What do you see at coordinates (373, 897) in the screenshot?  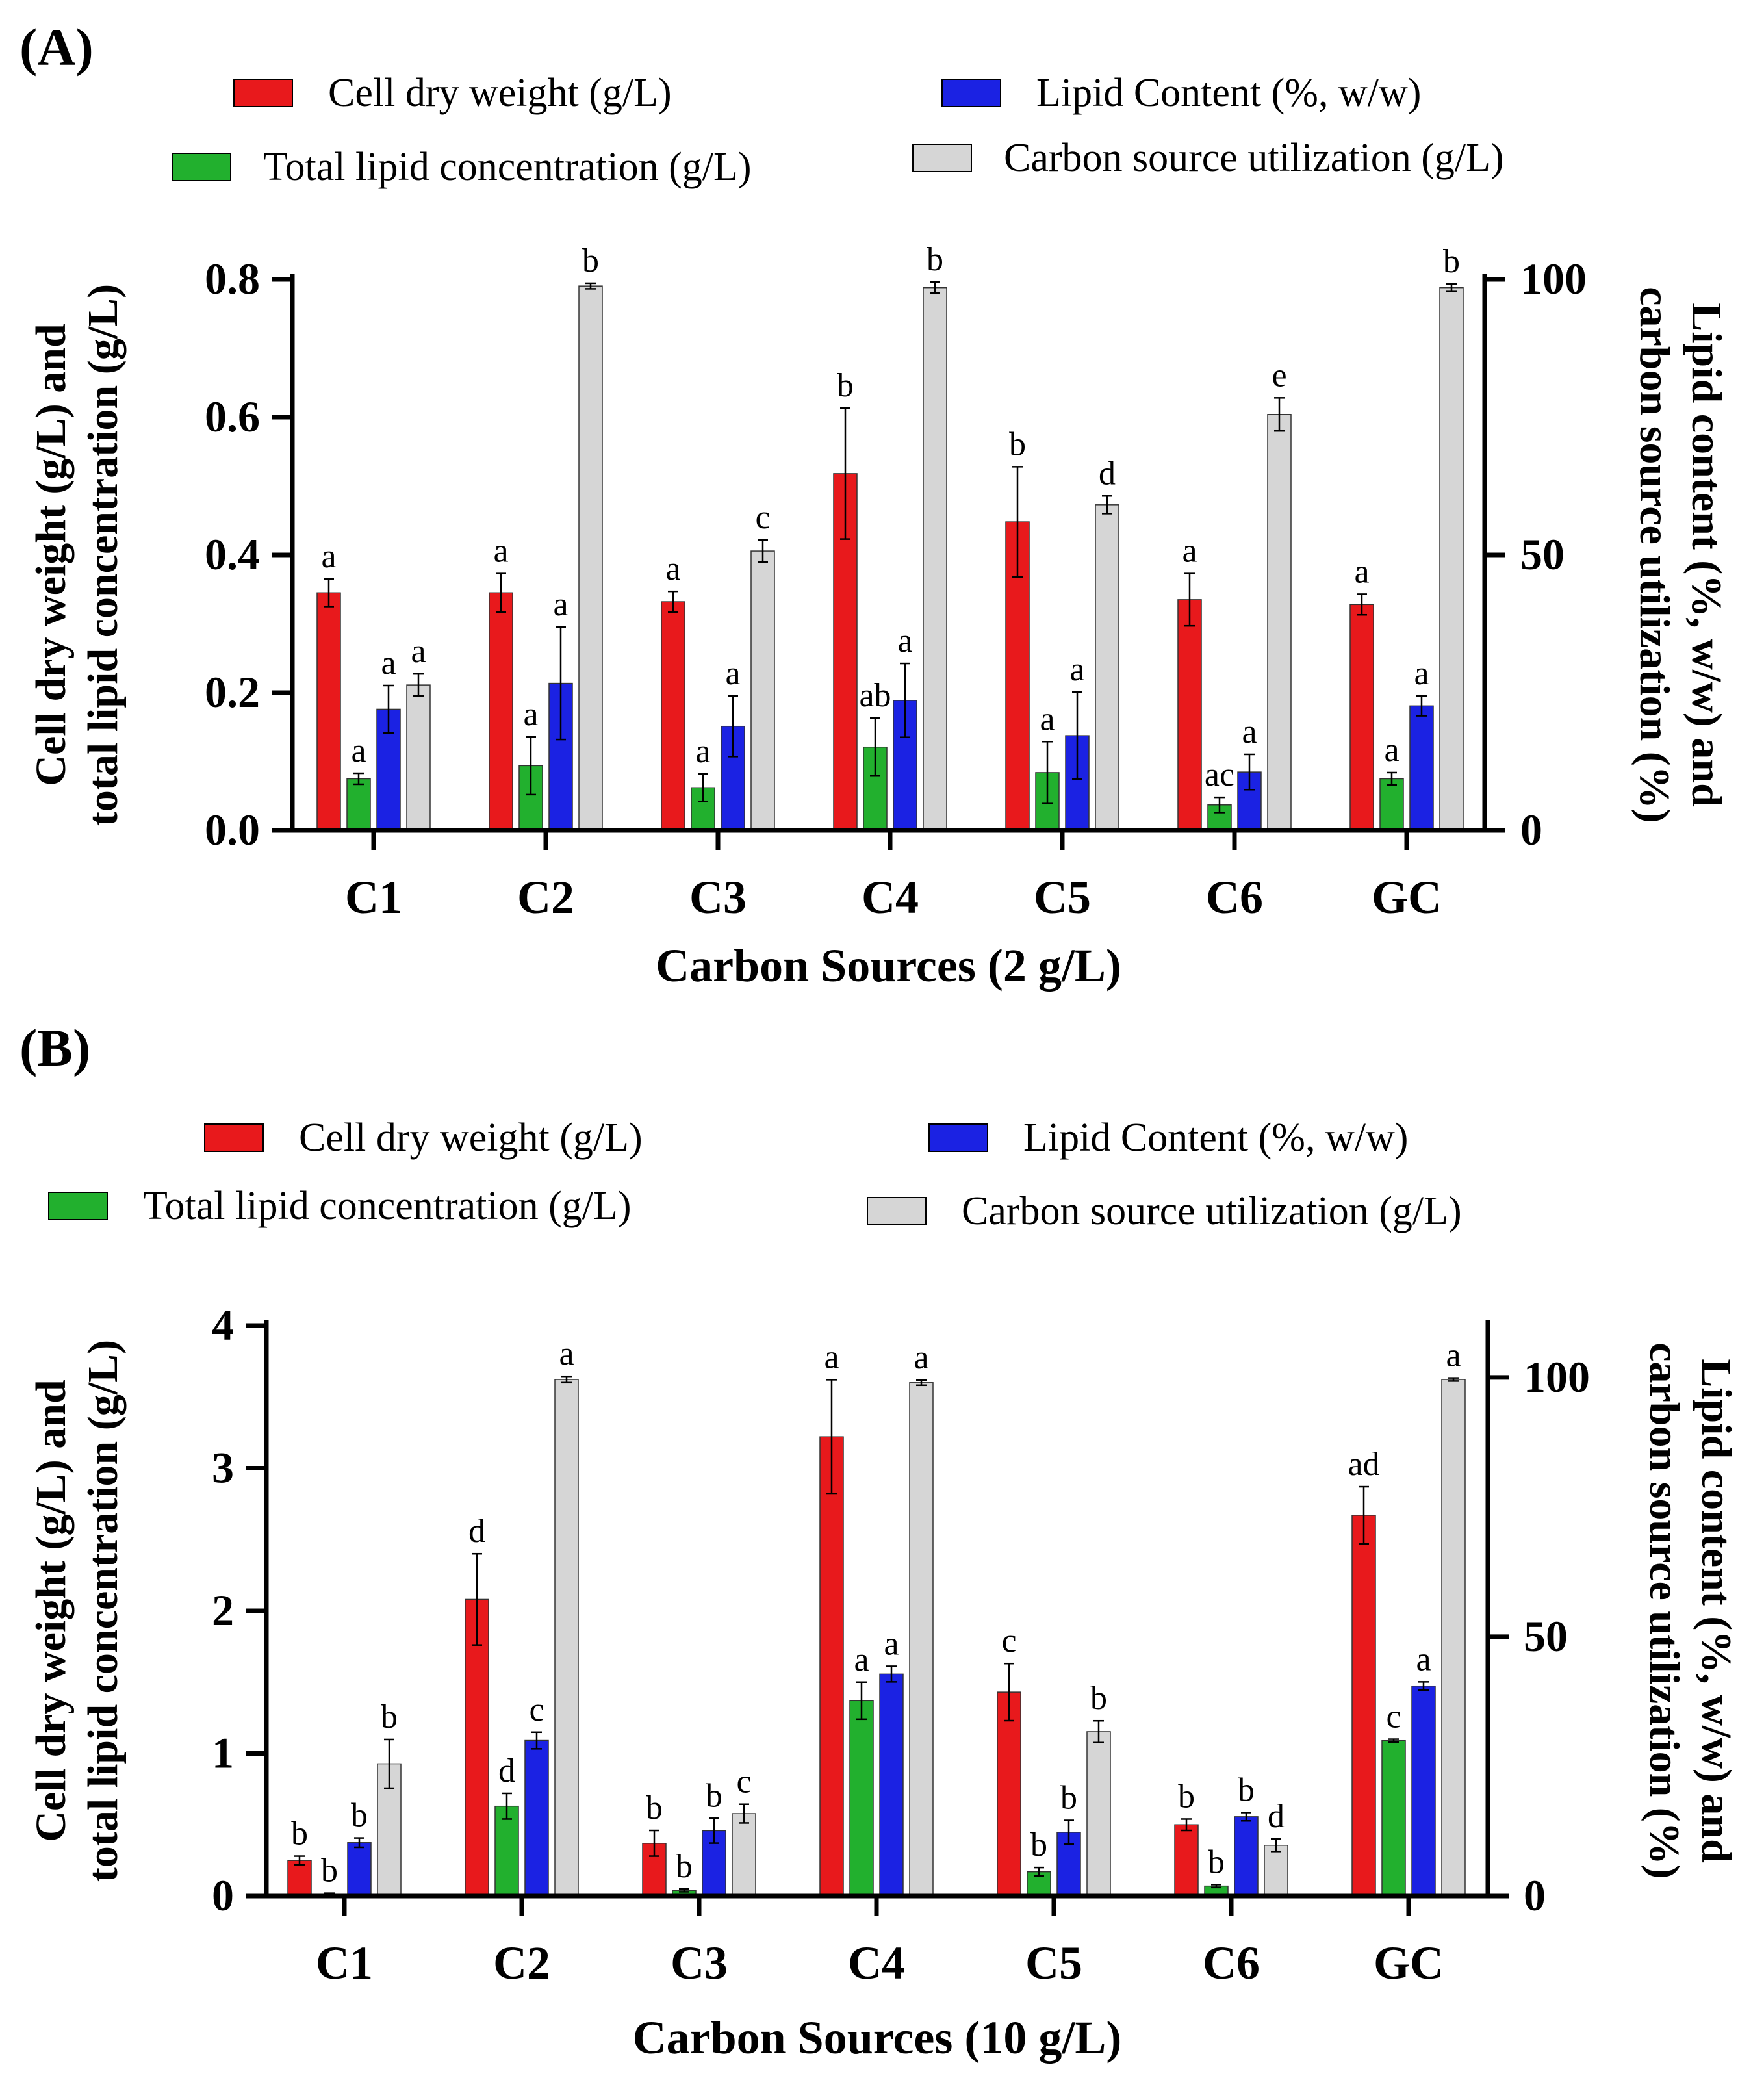 I see `x-tick-label: C1` at bounding box center [373, 897].